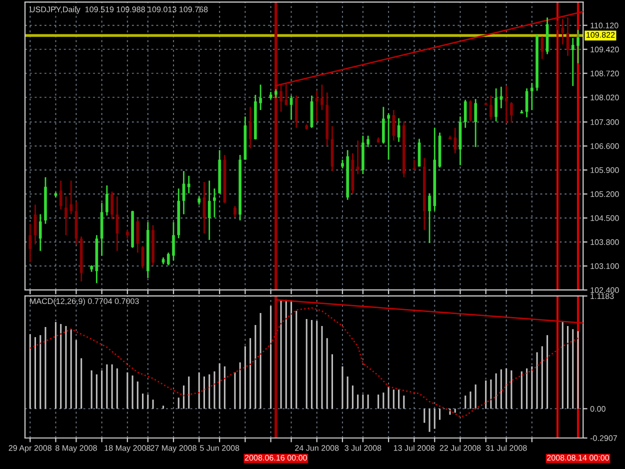 This screenshot has width=625, height=469. I want to click on y-tick-label: 104.500, so click(604, 218).